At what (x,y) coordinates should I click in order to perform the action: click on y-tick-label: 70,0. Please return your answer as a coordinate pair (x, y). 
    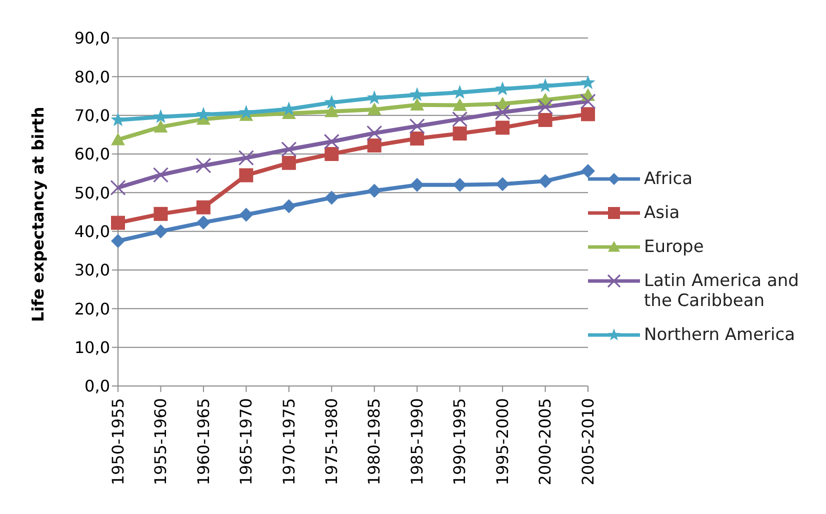
    Looking at the image, I should click on (92, 116).